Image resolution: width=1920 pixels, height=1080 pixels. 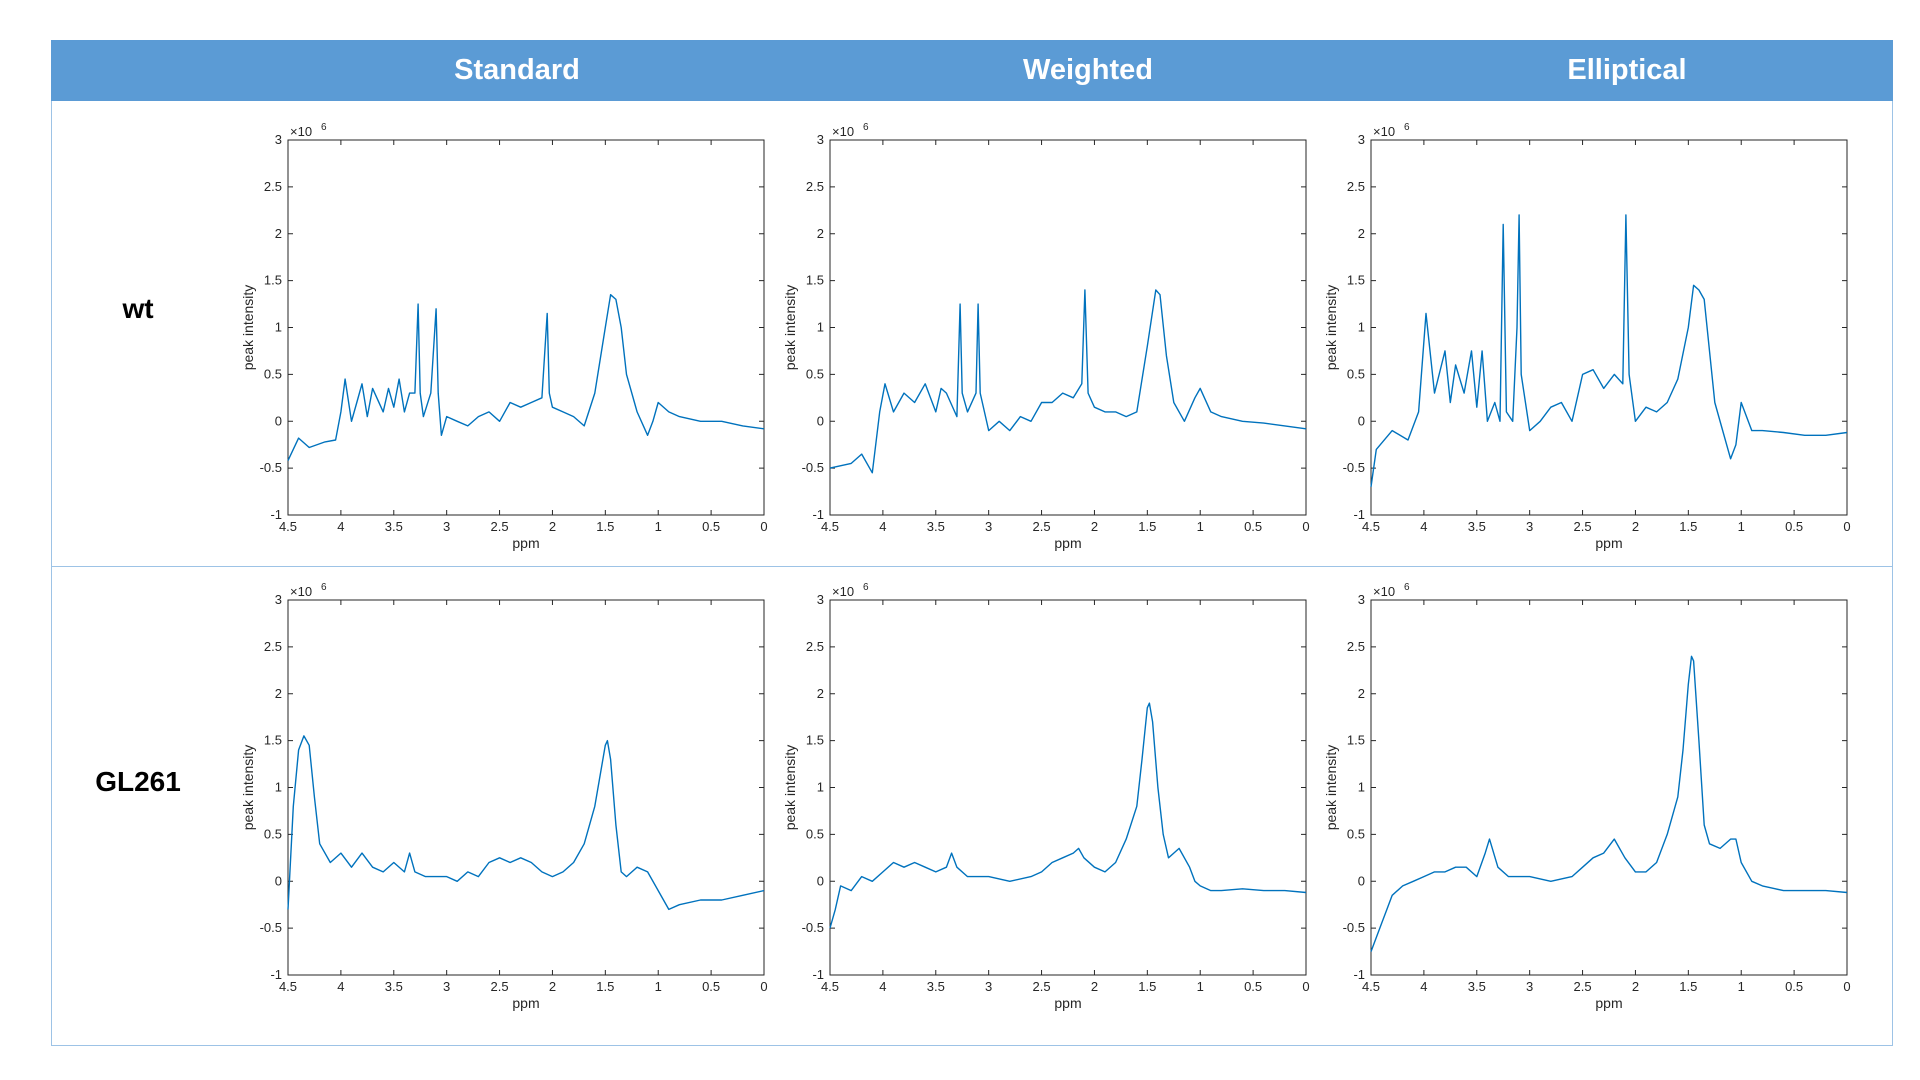 I want to click on row-label-gl261: GL261, so click(x=138, y=781).